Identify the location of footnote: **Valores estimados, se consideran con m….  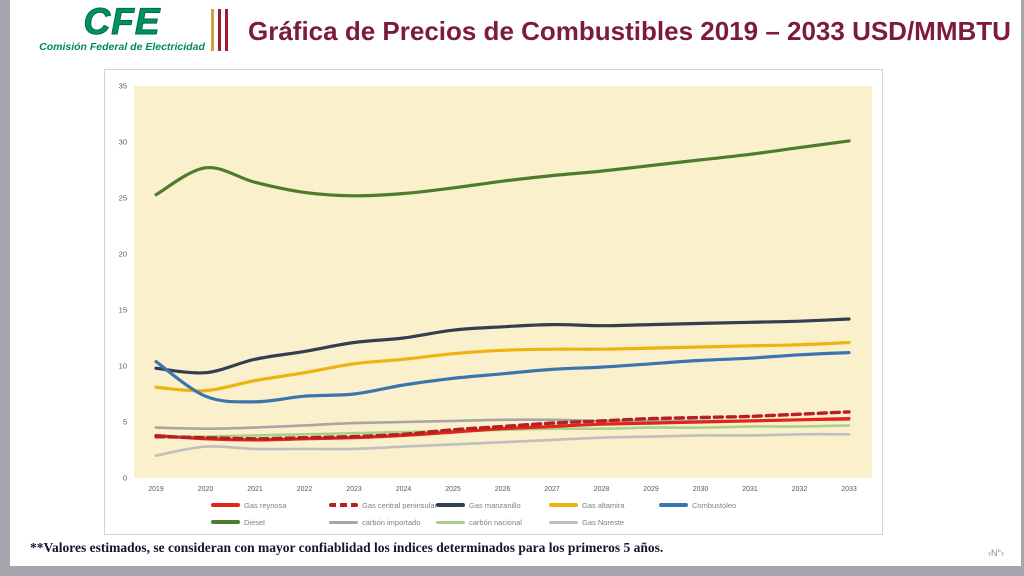
(347, 547).